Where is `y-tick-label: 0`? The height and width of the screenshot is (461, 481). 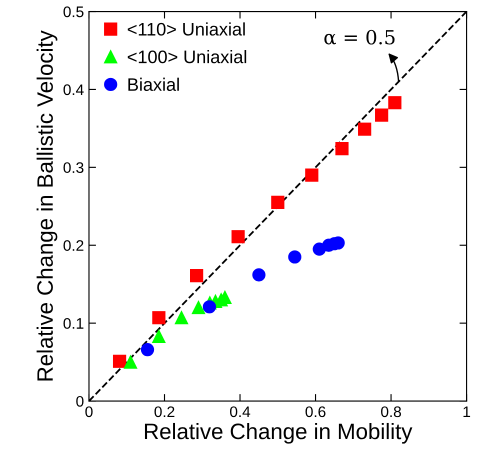 y-tick-label: 0 is located at coordinates (80, 401).